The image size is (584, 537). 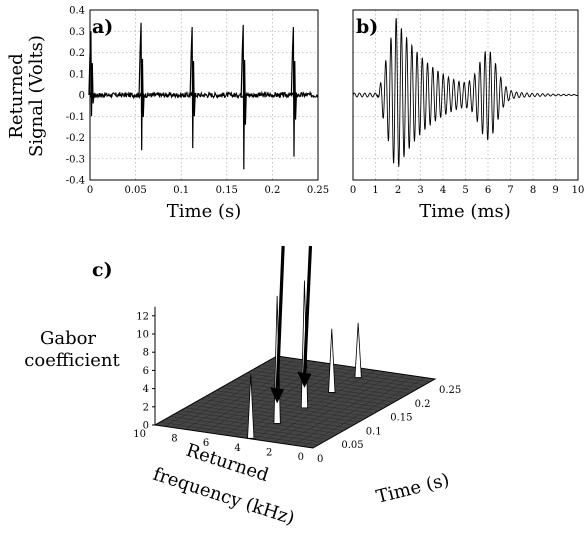 I want to click on panel-c-time-tick-label: 0.15, so click(x=401, y=418).